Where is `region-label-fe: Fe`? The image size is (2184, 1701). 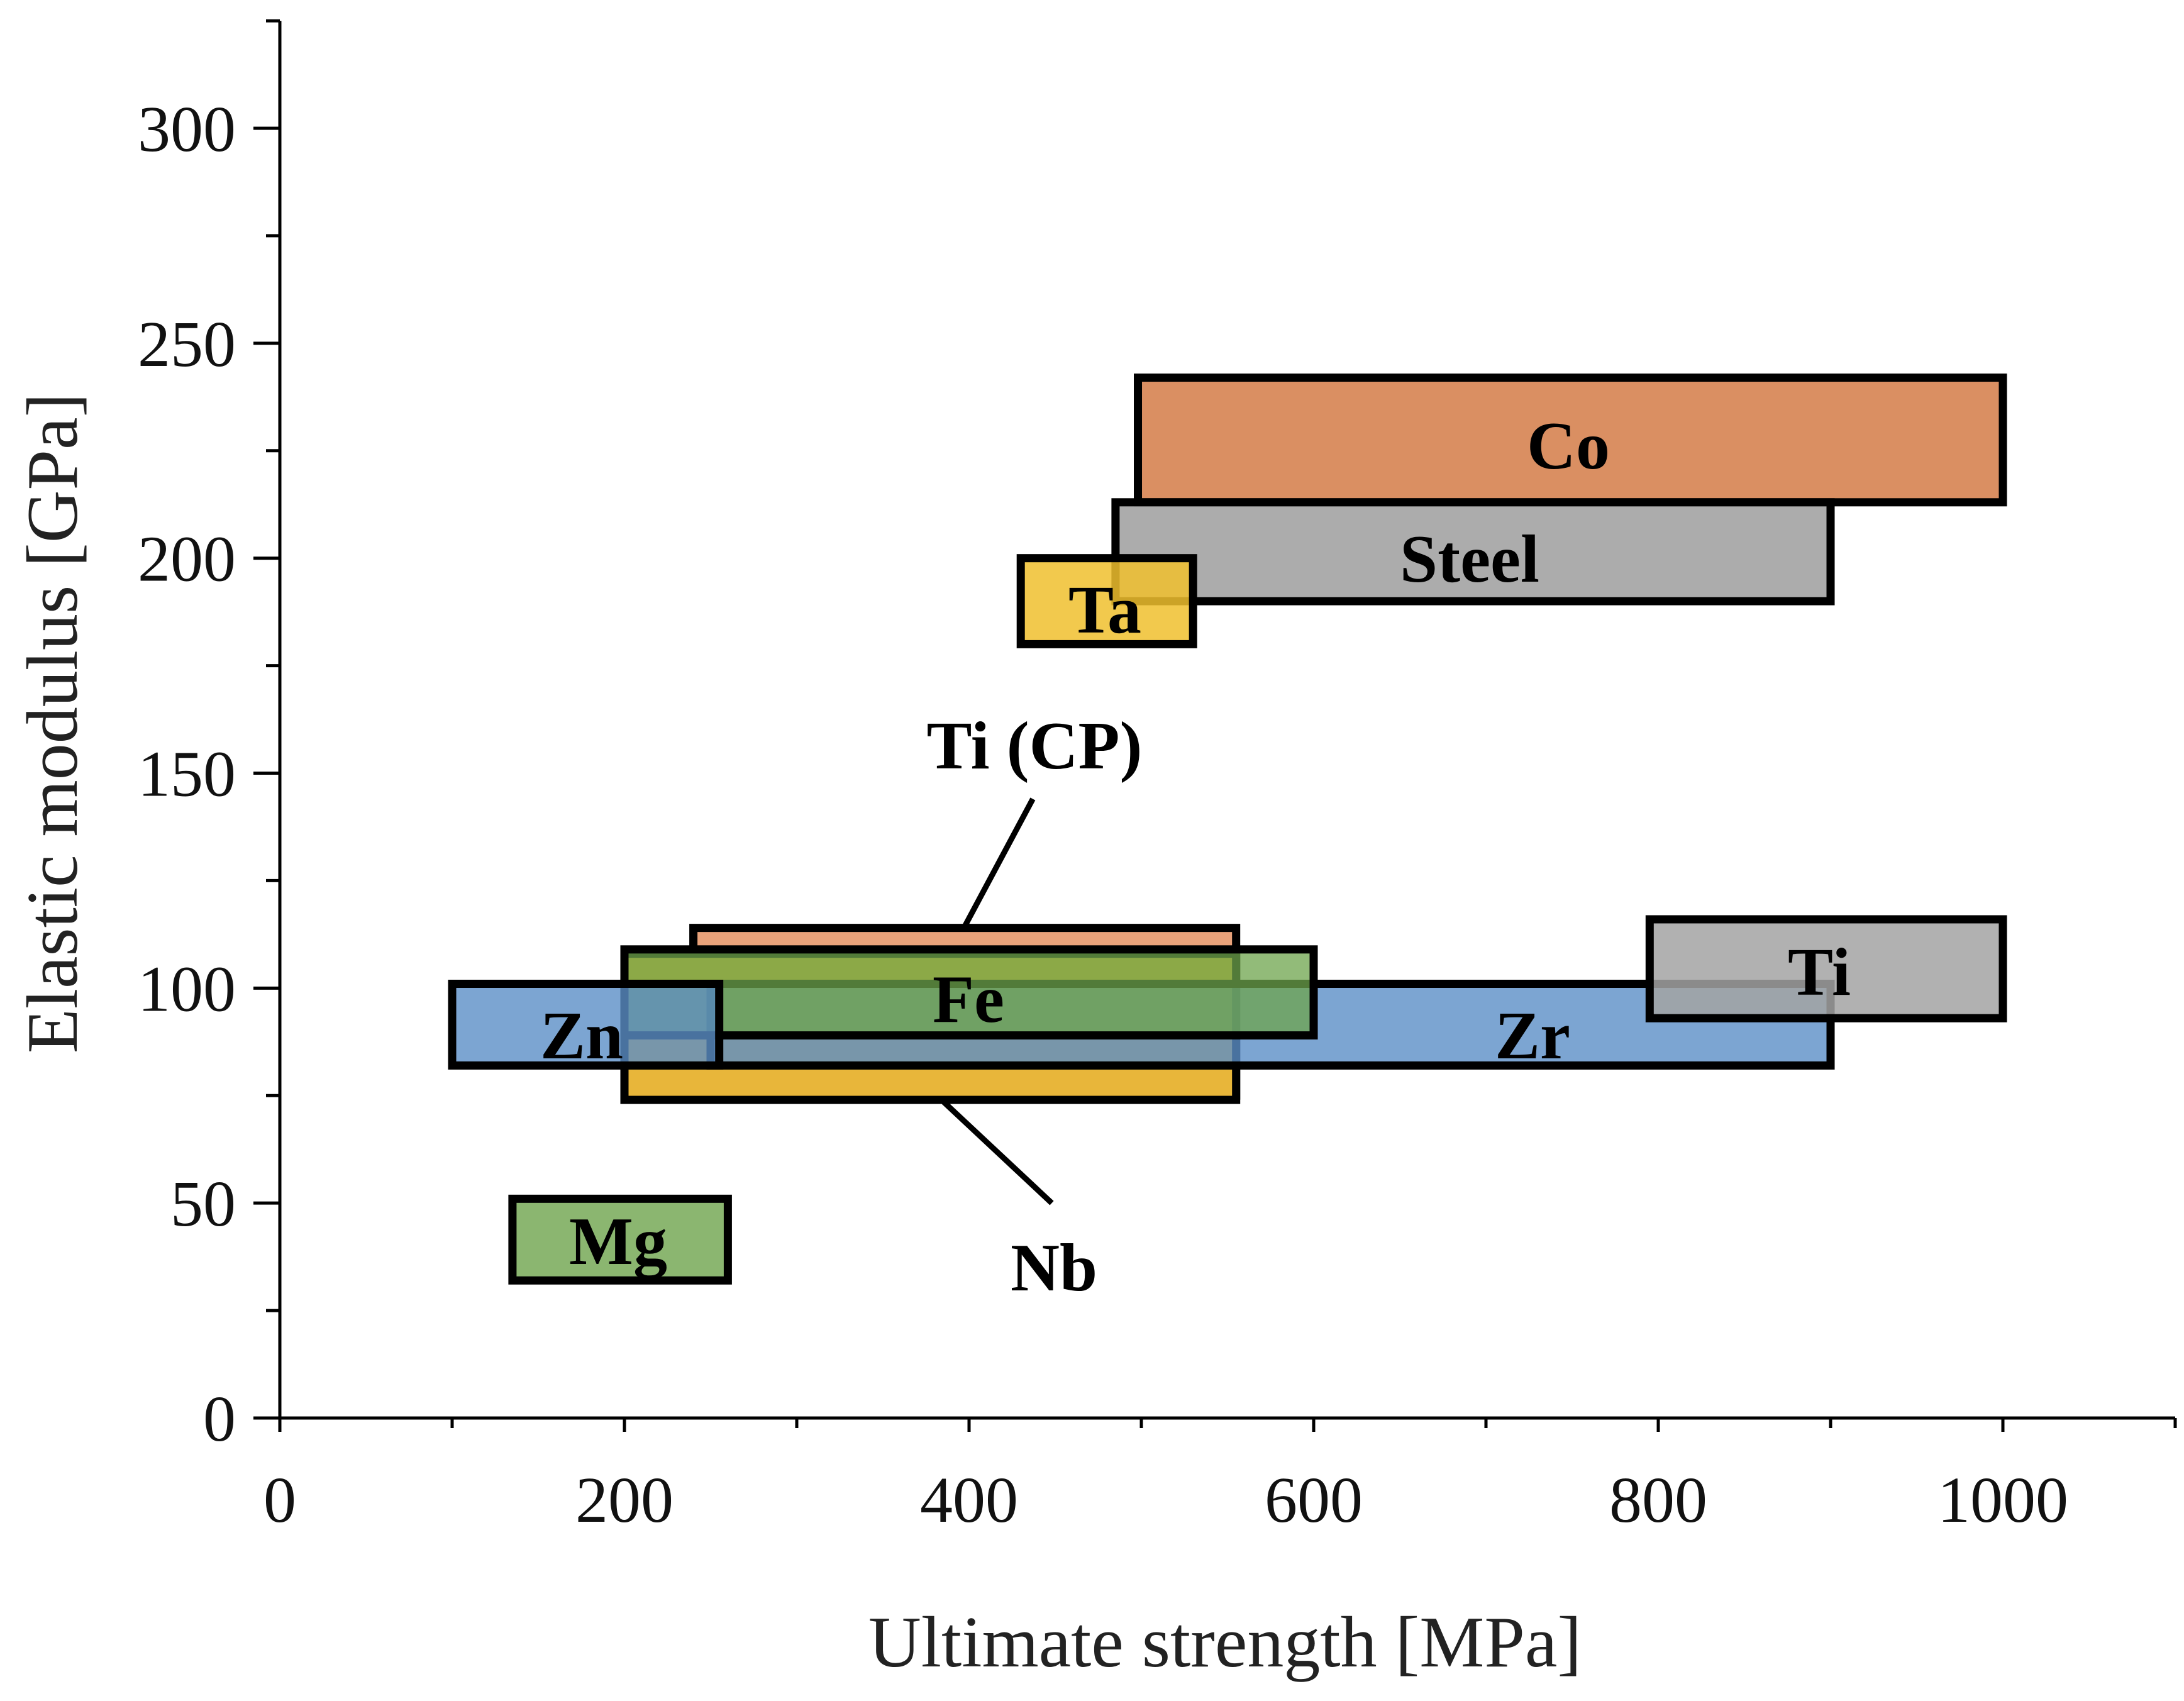 region-label-fe: Fe is located at coordinates (968, 1000).